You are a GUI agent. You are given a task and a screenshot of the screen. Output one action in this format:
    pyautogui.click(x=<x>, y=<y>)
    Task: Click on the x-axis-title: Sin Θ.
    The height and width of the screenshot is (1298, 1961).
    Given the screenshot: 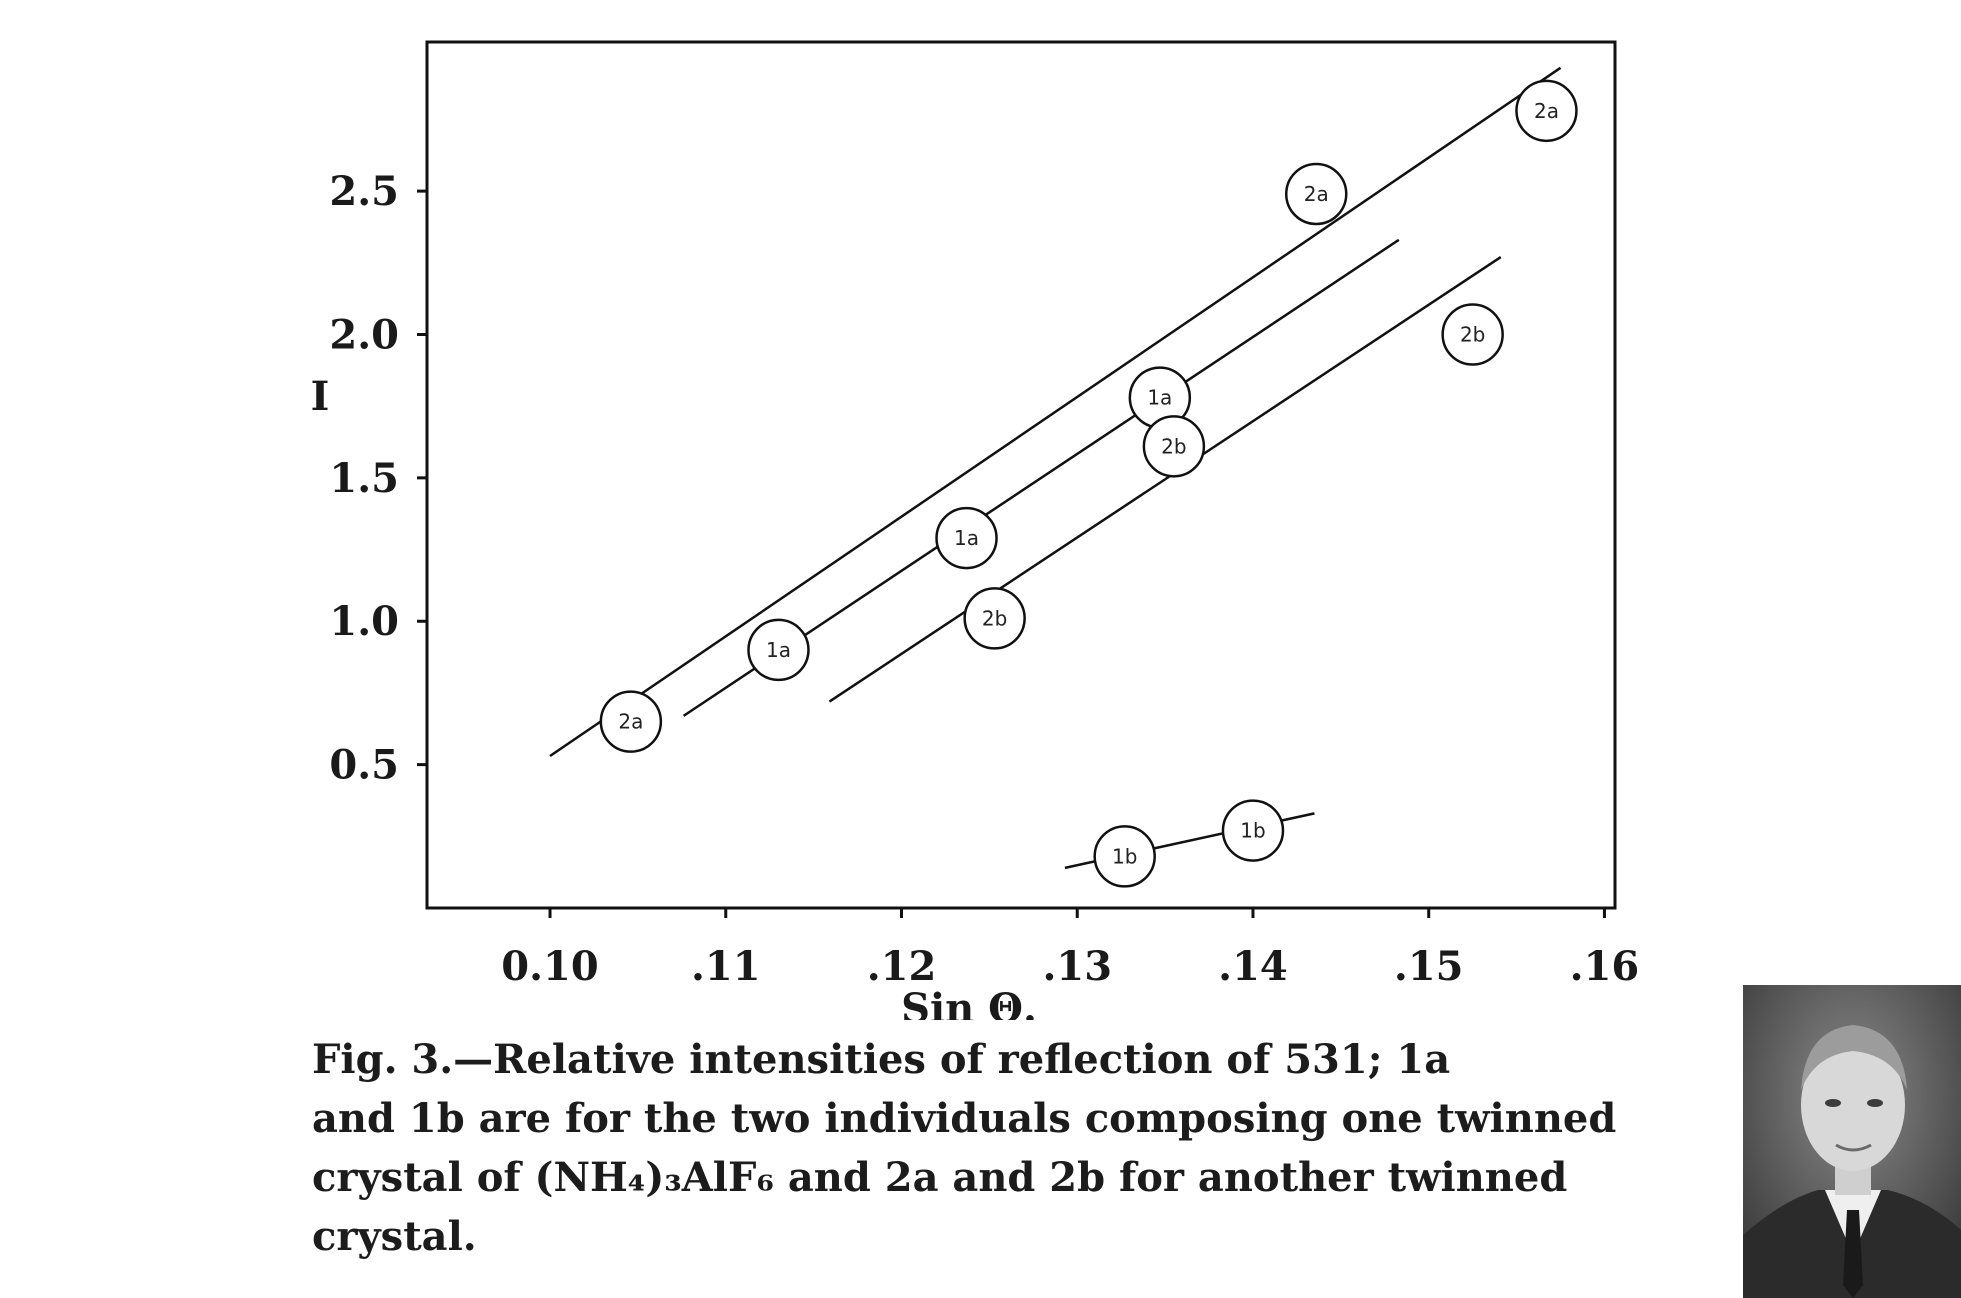 What is the action you would take?
    pyautogui.click(x=969, y=1002)
    